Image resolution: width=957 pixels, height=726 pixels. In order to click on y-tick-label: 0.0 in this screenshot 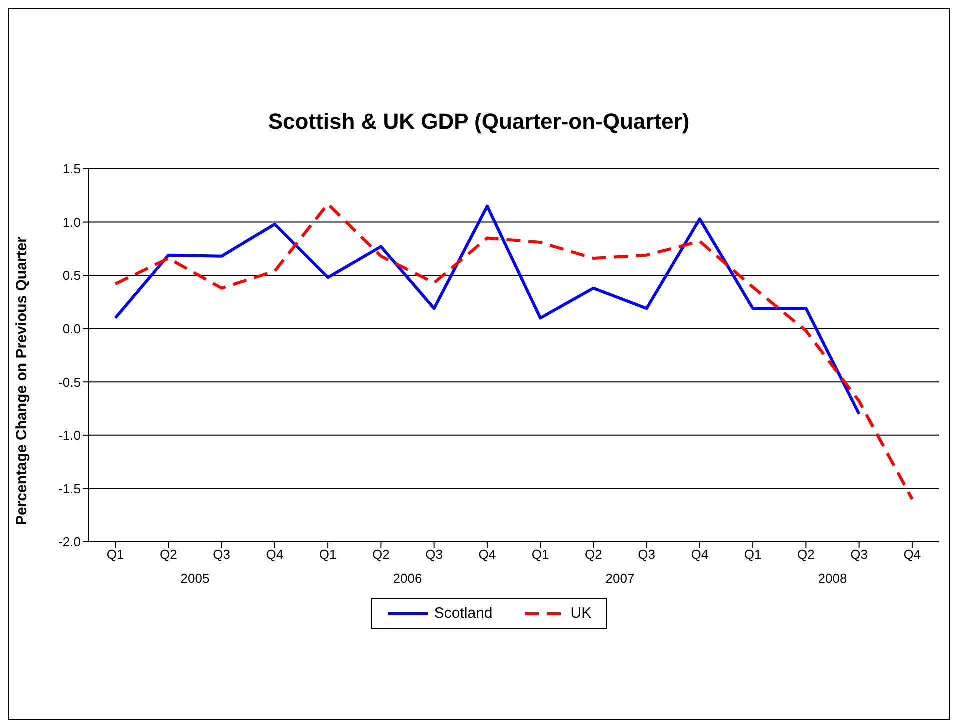, I will do `click(71, 328)`.